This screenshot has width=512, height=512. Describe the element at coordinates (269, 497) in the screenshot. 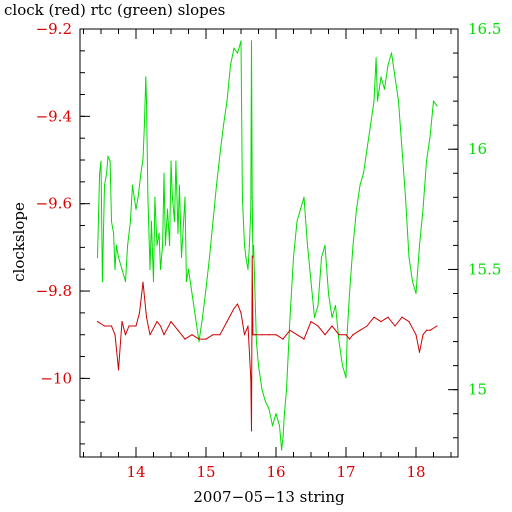

I see `x-axis-label: 2007−05−13 string` at that location.